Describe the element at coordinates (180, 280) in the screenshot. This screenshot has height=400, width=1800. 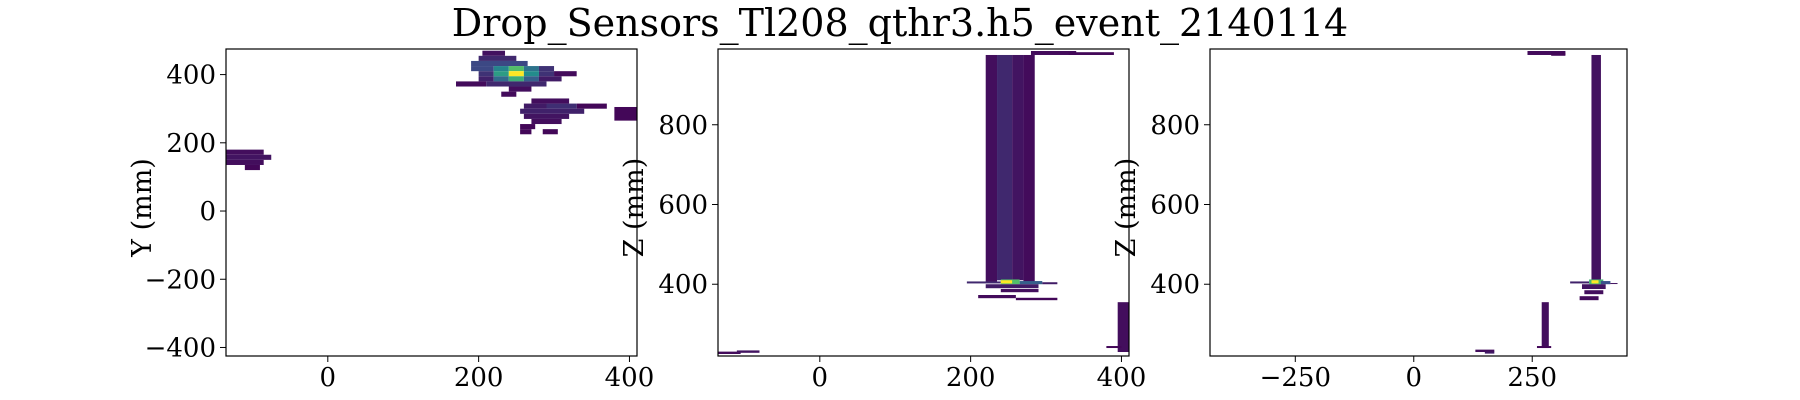
I see `y-tick-label: −200` at that location.